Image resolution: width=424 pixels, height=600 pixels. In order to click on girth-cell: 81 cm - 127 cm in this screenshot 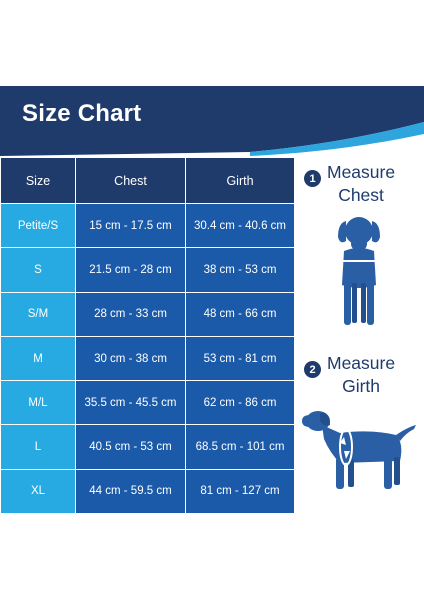, I will do `click(240, 491)`.